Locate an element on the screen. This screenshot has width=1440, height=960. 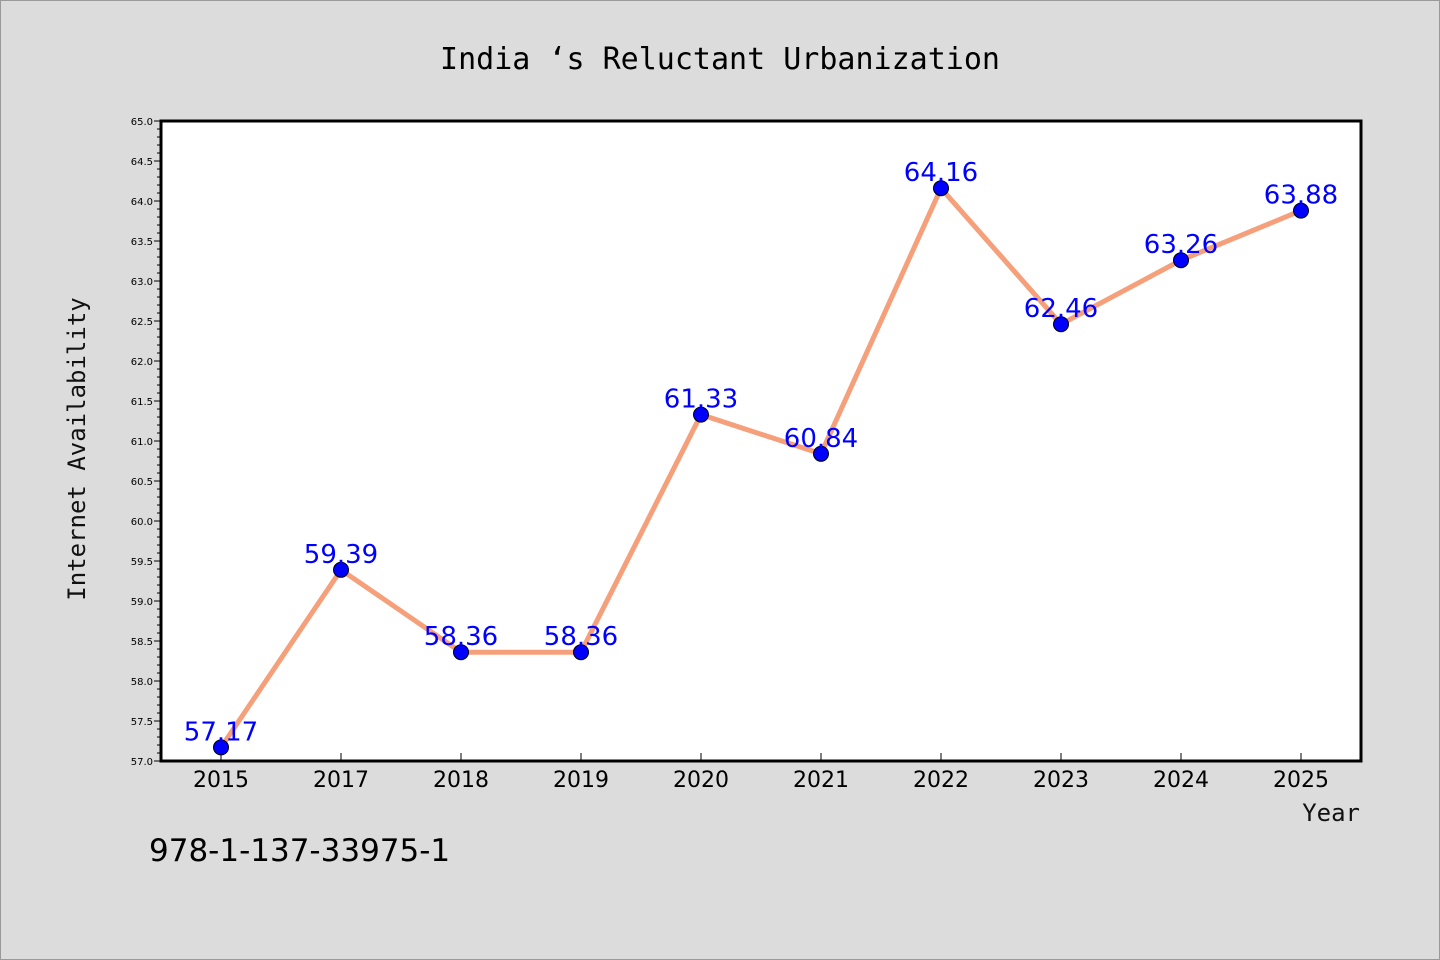
y-tick-label: 59.0 is located at coordinates (142, 602).